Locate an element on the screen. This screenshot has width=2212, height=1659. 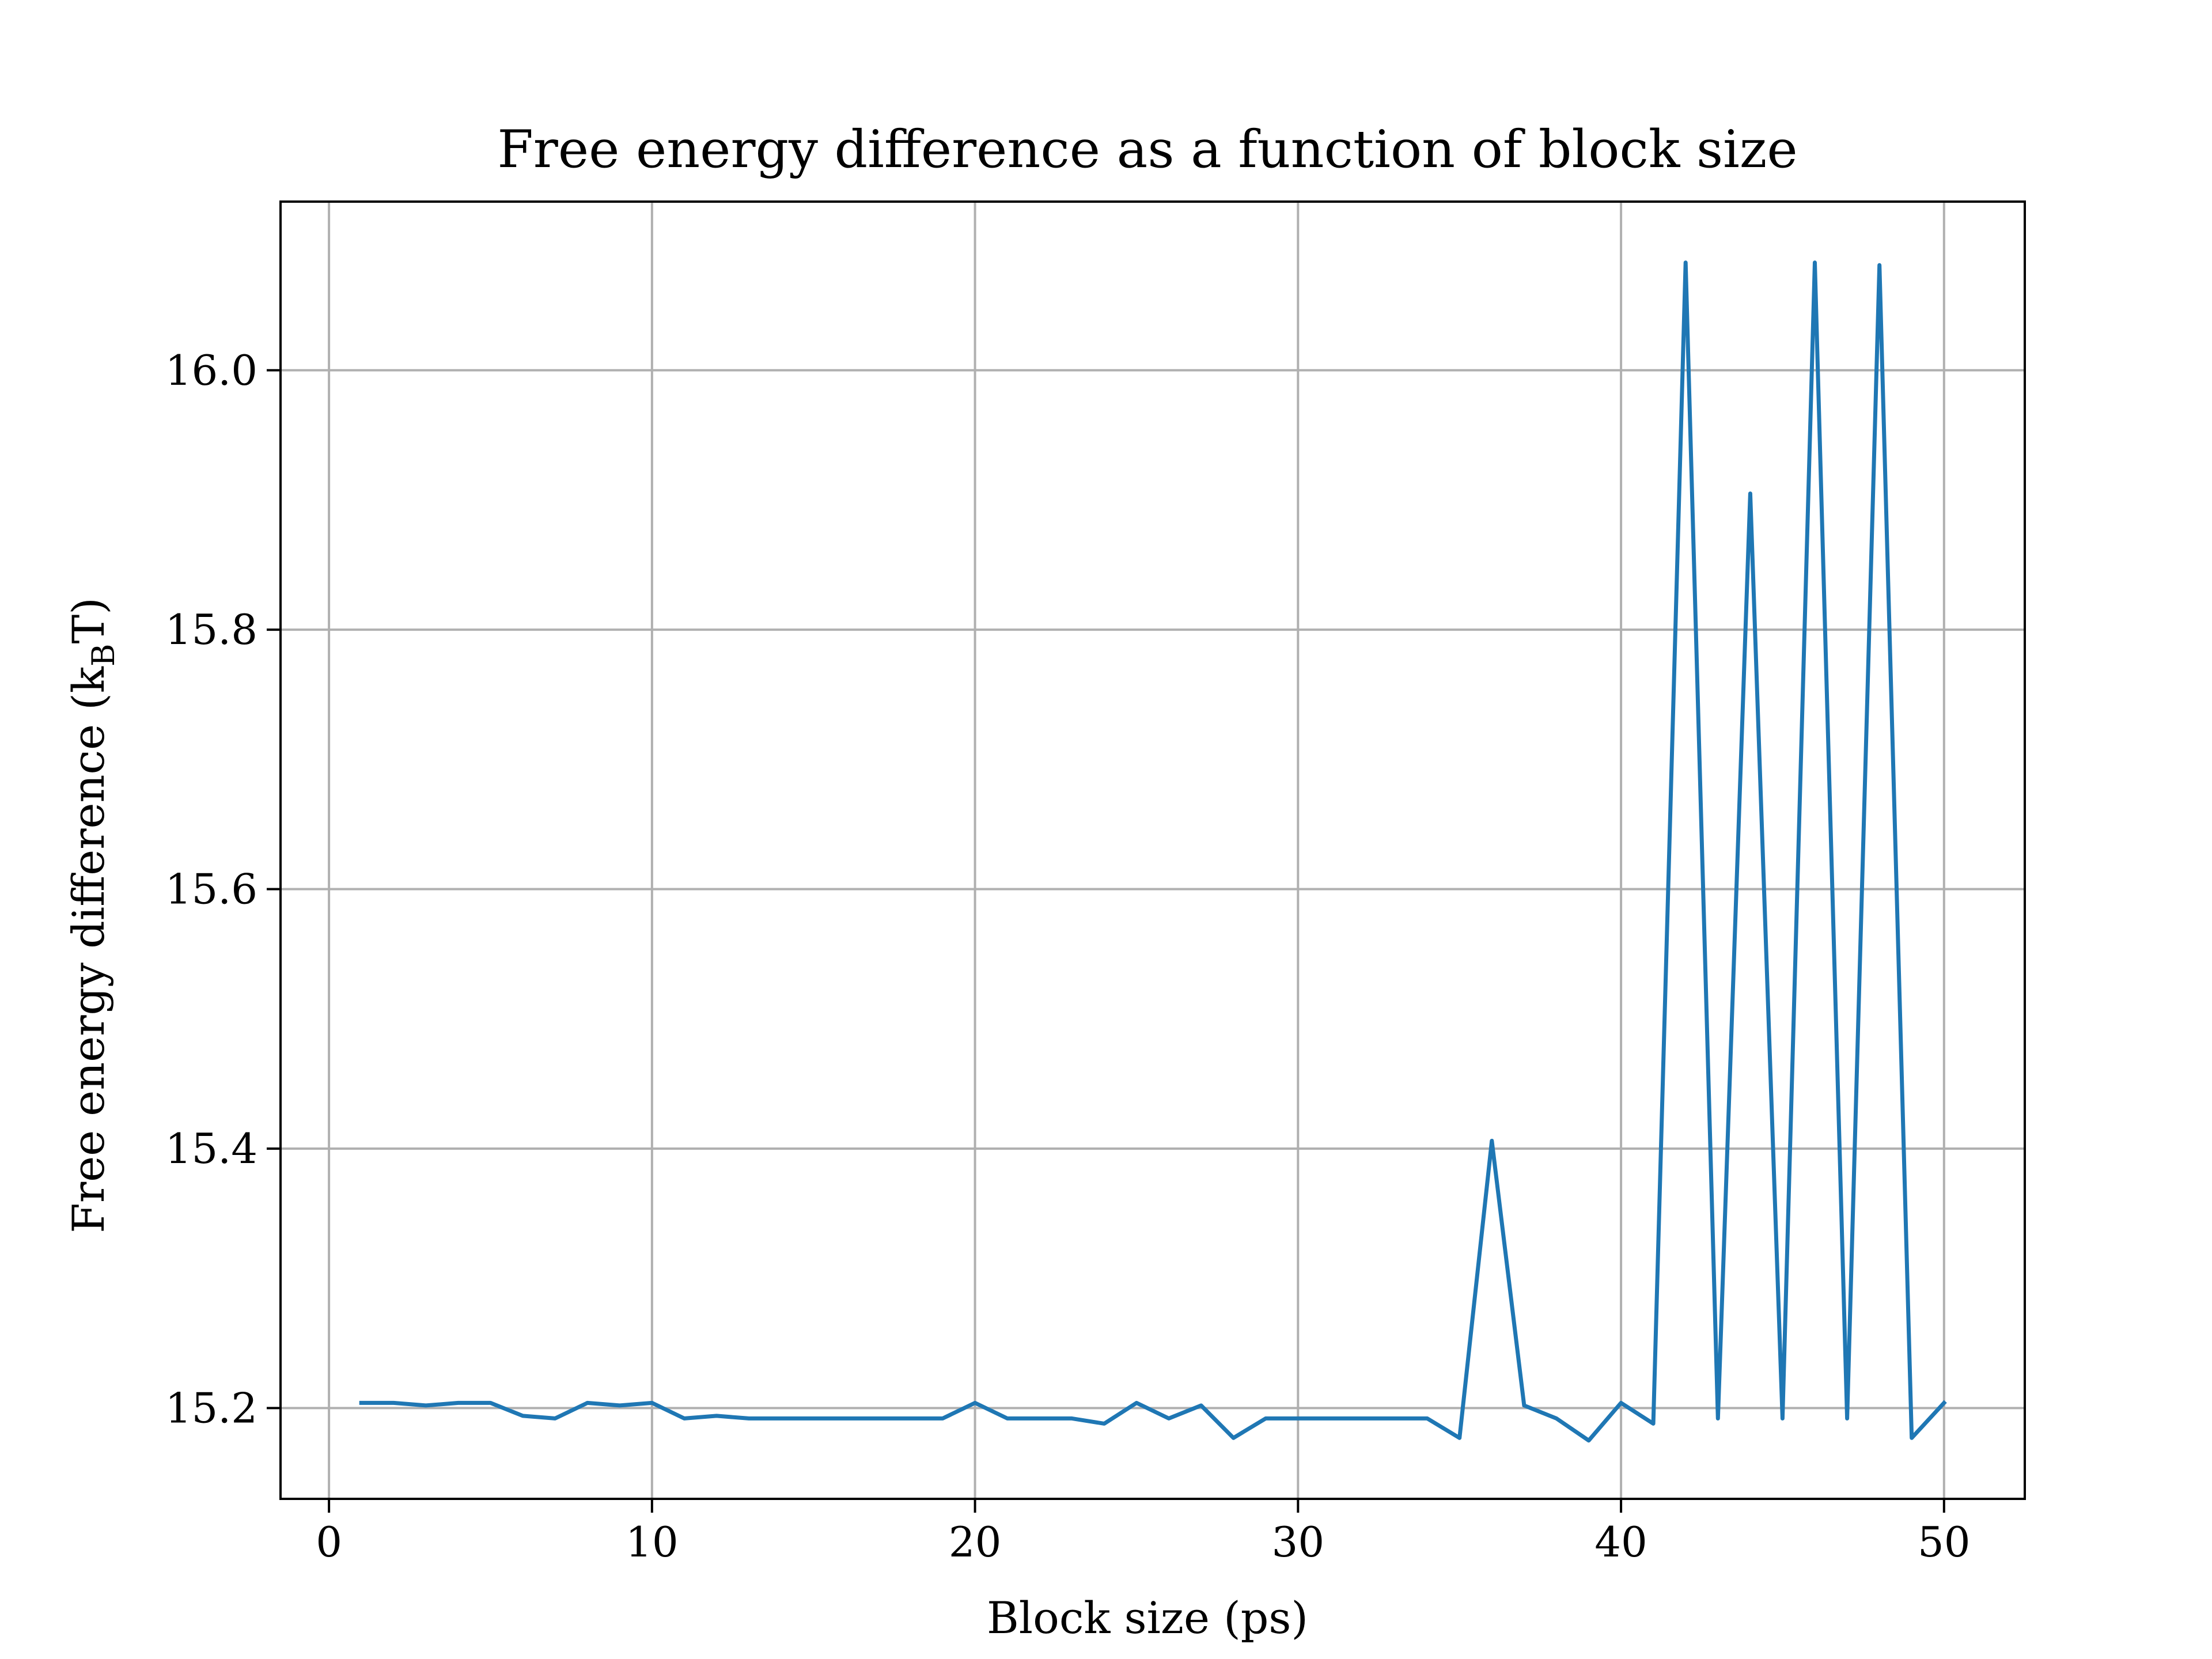
y-tick-label: 15.6 is located at coordinates (211, 889).